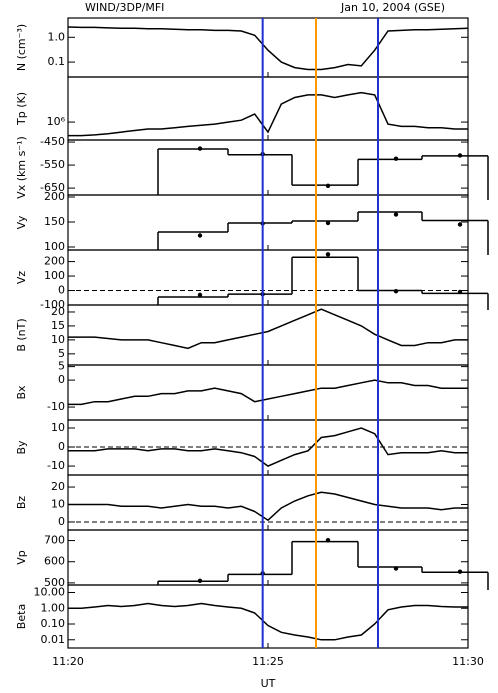 This screenshot has width=498, height=693. Describe the element at coordinates (21, 334) in the screenshot. I see `y-axis-label: B (nT)` at that location.